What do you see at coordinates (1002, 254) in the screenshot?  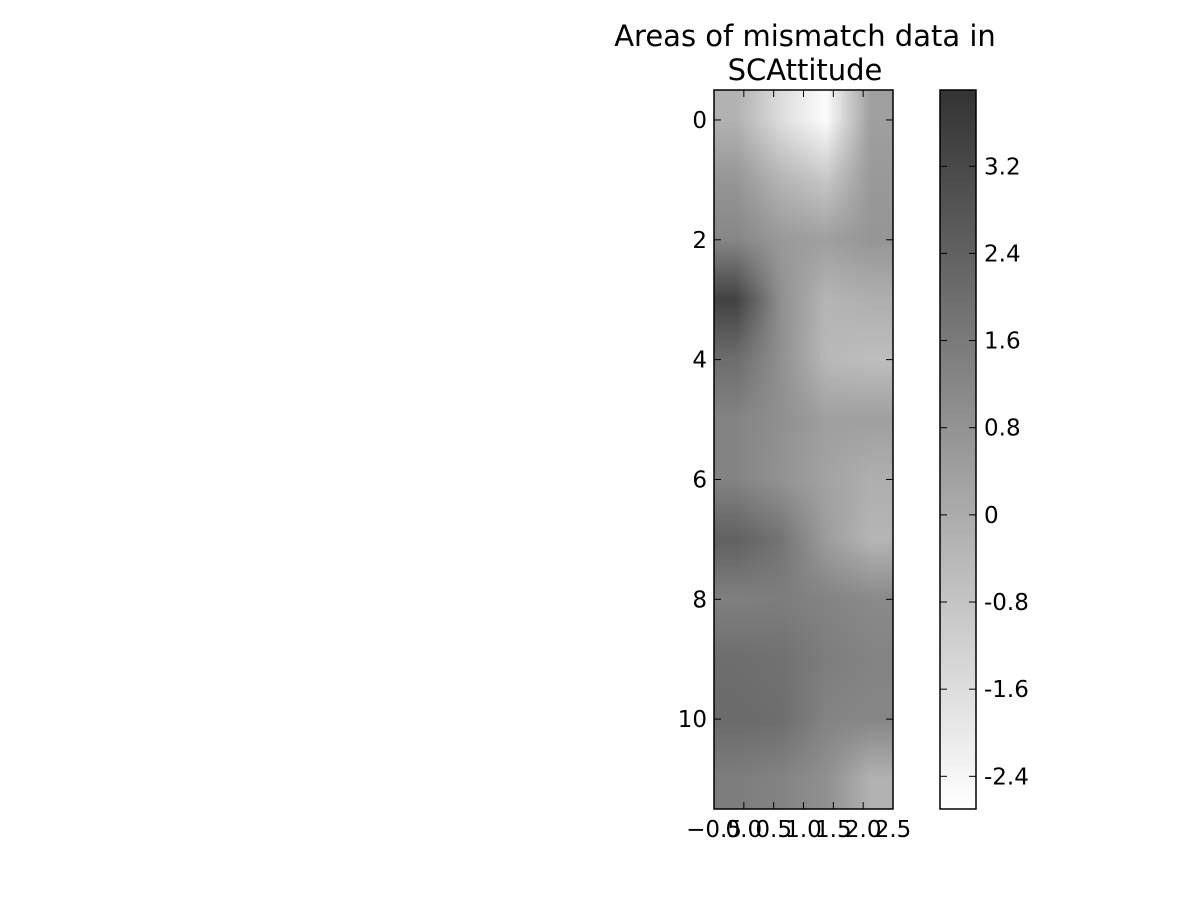 I see `colorbar-tick-label: 2.4` at bounding box center [1002, 254].